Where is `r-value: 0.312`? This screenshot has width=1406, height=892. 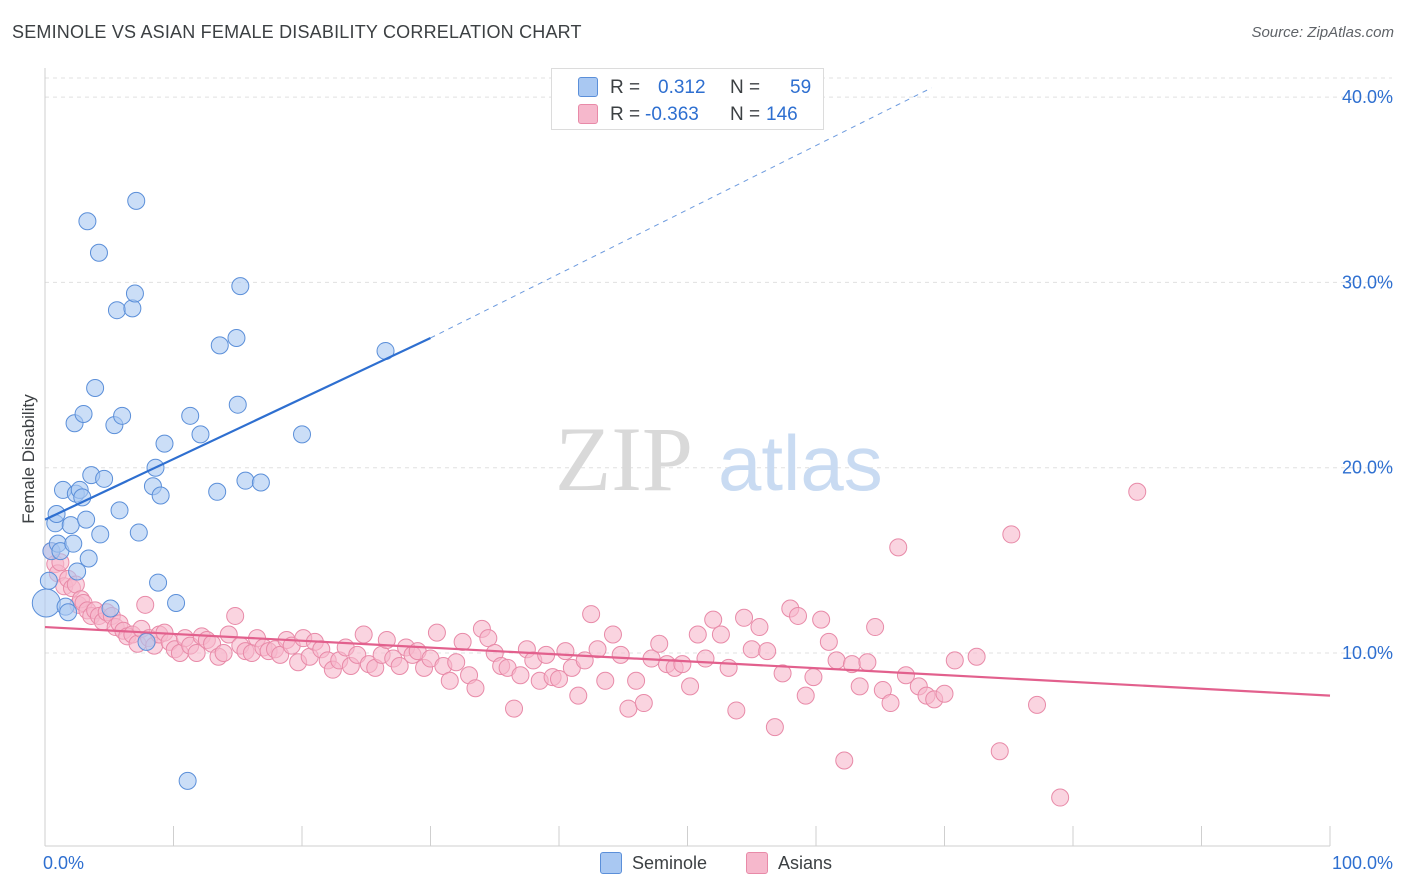
r-value: 0.312 is located at coordinates (682, 87).